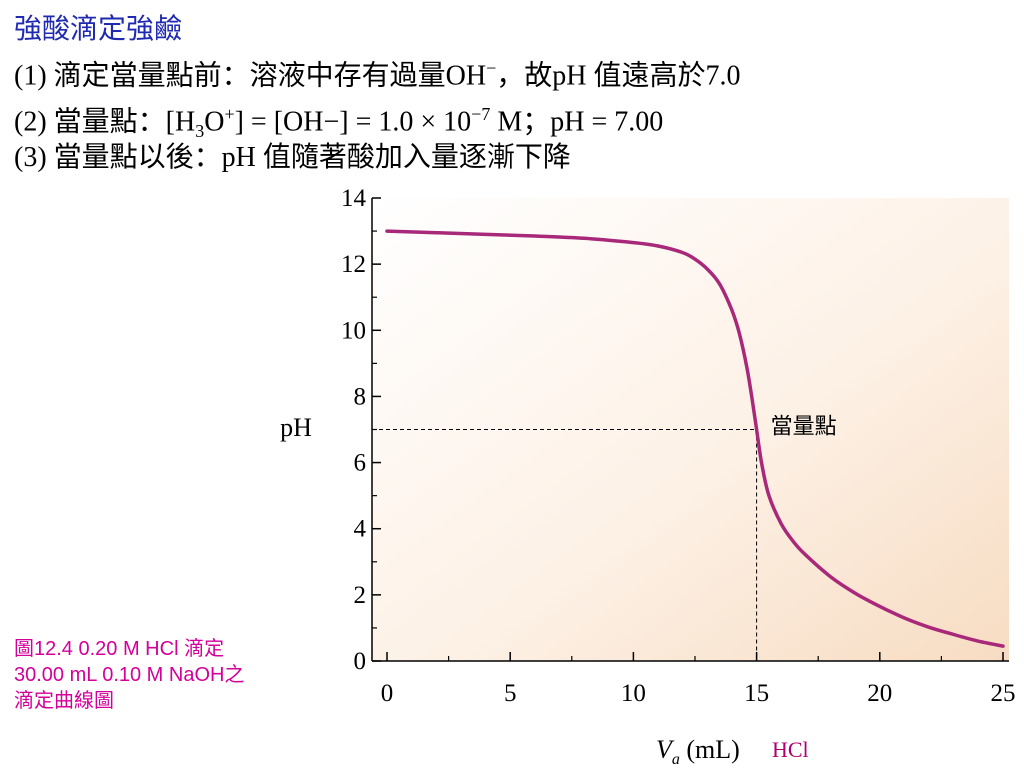 The height and width of the screenshot is (768, 1024). Describe the element at coordinates (98, 29) in the screenshot. I see `slide-heading: 強酸滴定強鹼` at that location.